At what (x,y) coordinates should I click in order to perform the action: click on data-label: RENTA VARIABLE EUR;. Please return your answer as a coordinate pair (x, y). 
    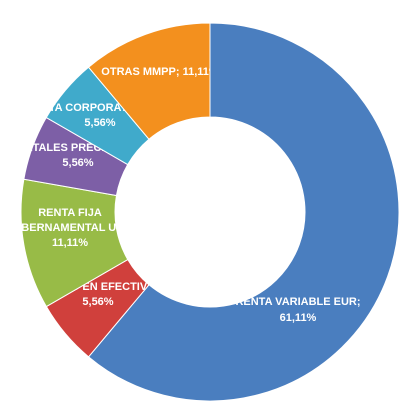
    Looking at the image, I should click on (297, 302).